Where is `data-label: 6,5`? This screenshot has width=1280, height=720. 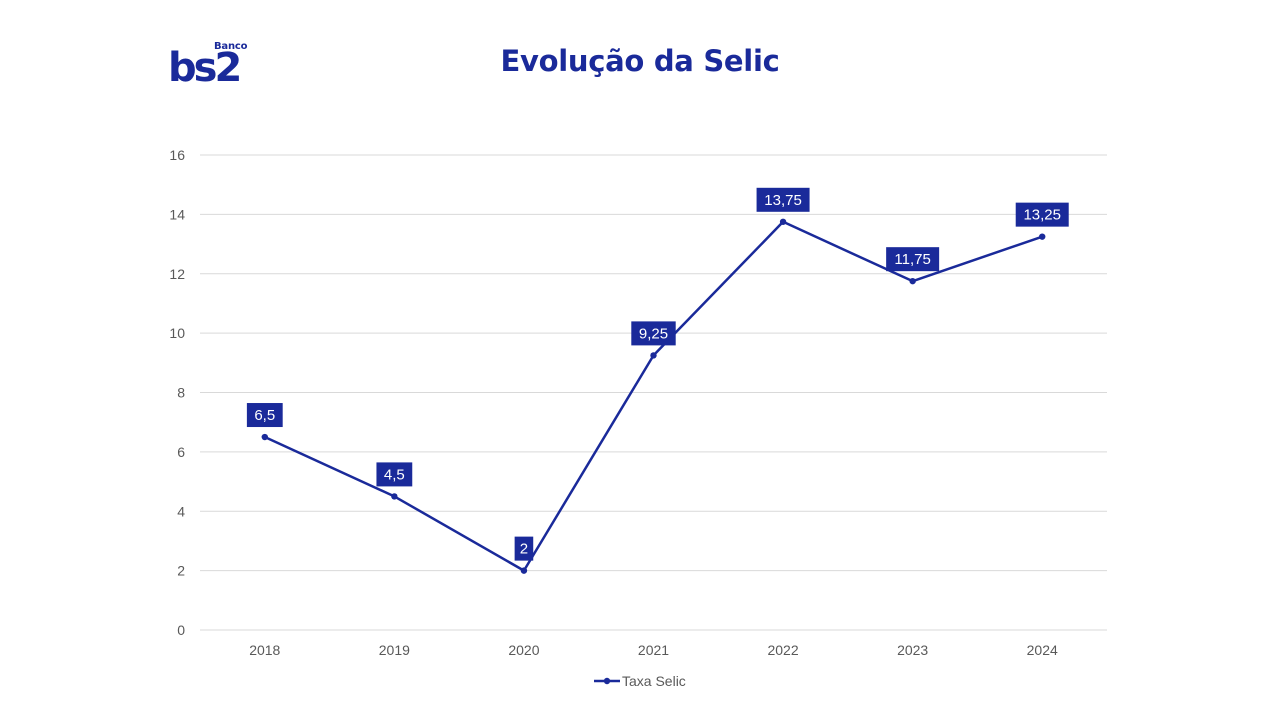 data-label: 6,5 is located at coordinates (264, 415).